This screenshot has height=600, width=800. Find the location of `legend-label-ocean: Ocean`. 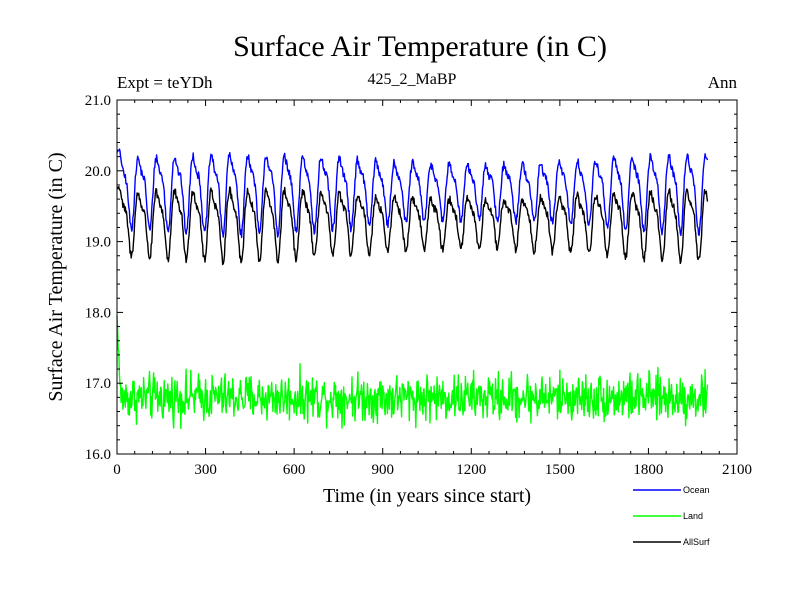

legend-label-ocean: Ocean is located at coordinates (696, 490).